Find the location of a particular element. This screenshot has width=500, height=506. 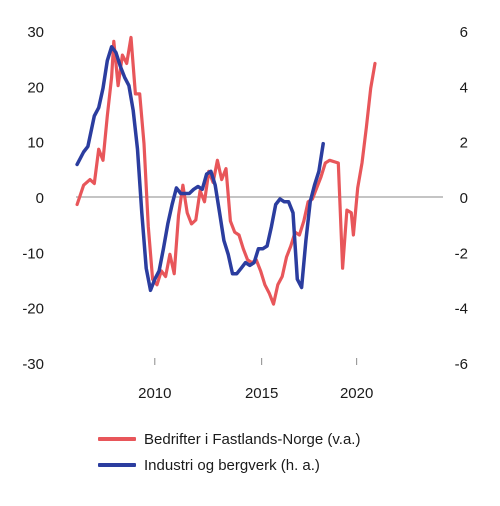

y-left-tick-label: 0 is located at coordinates (40, 198).